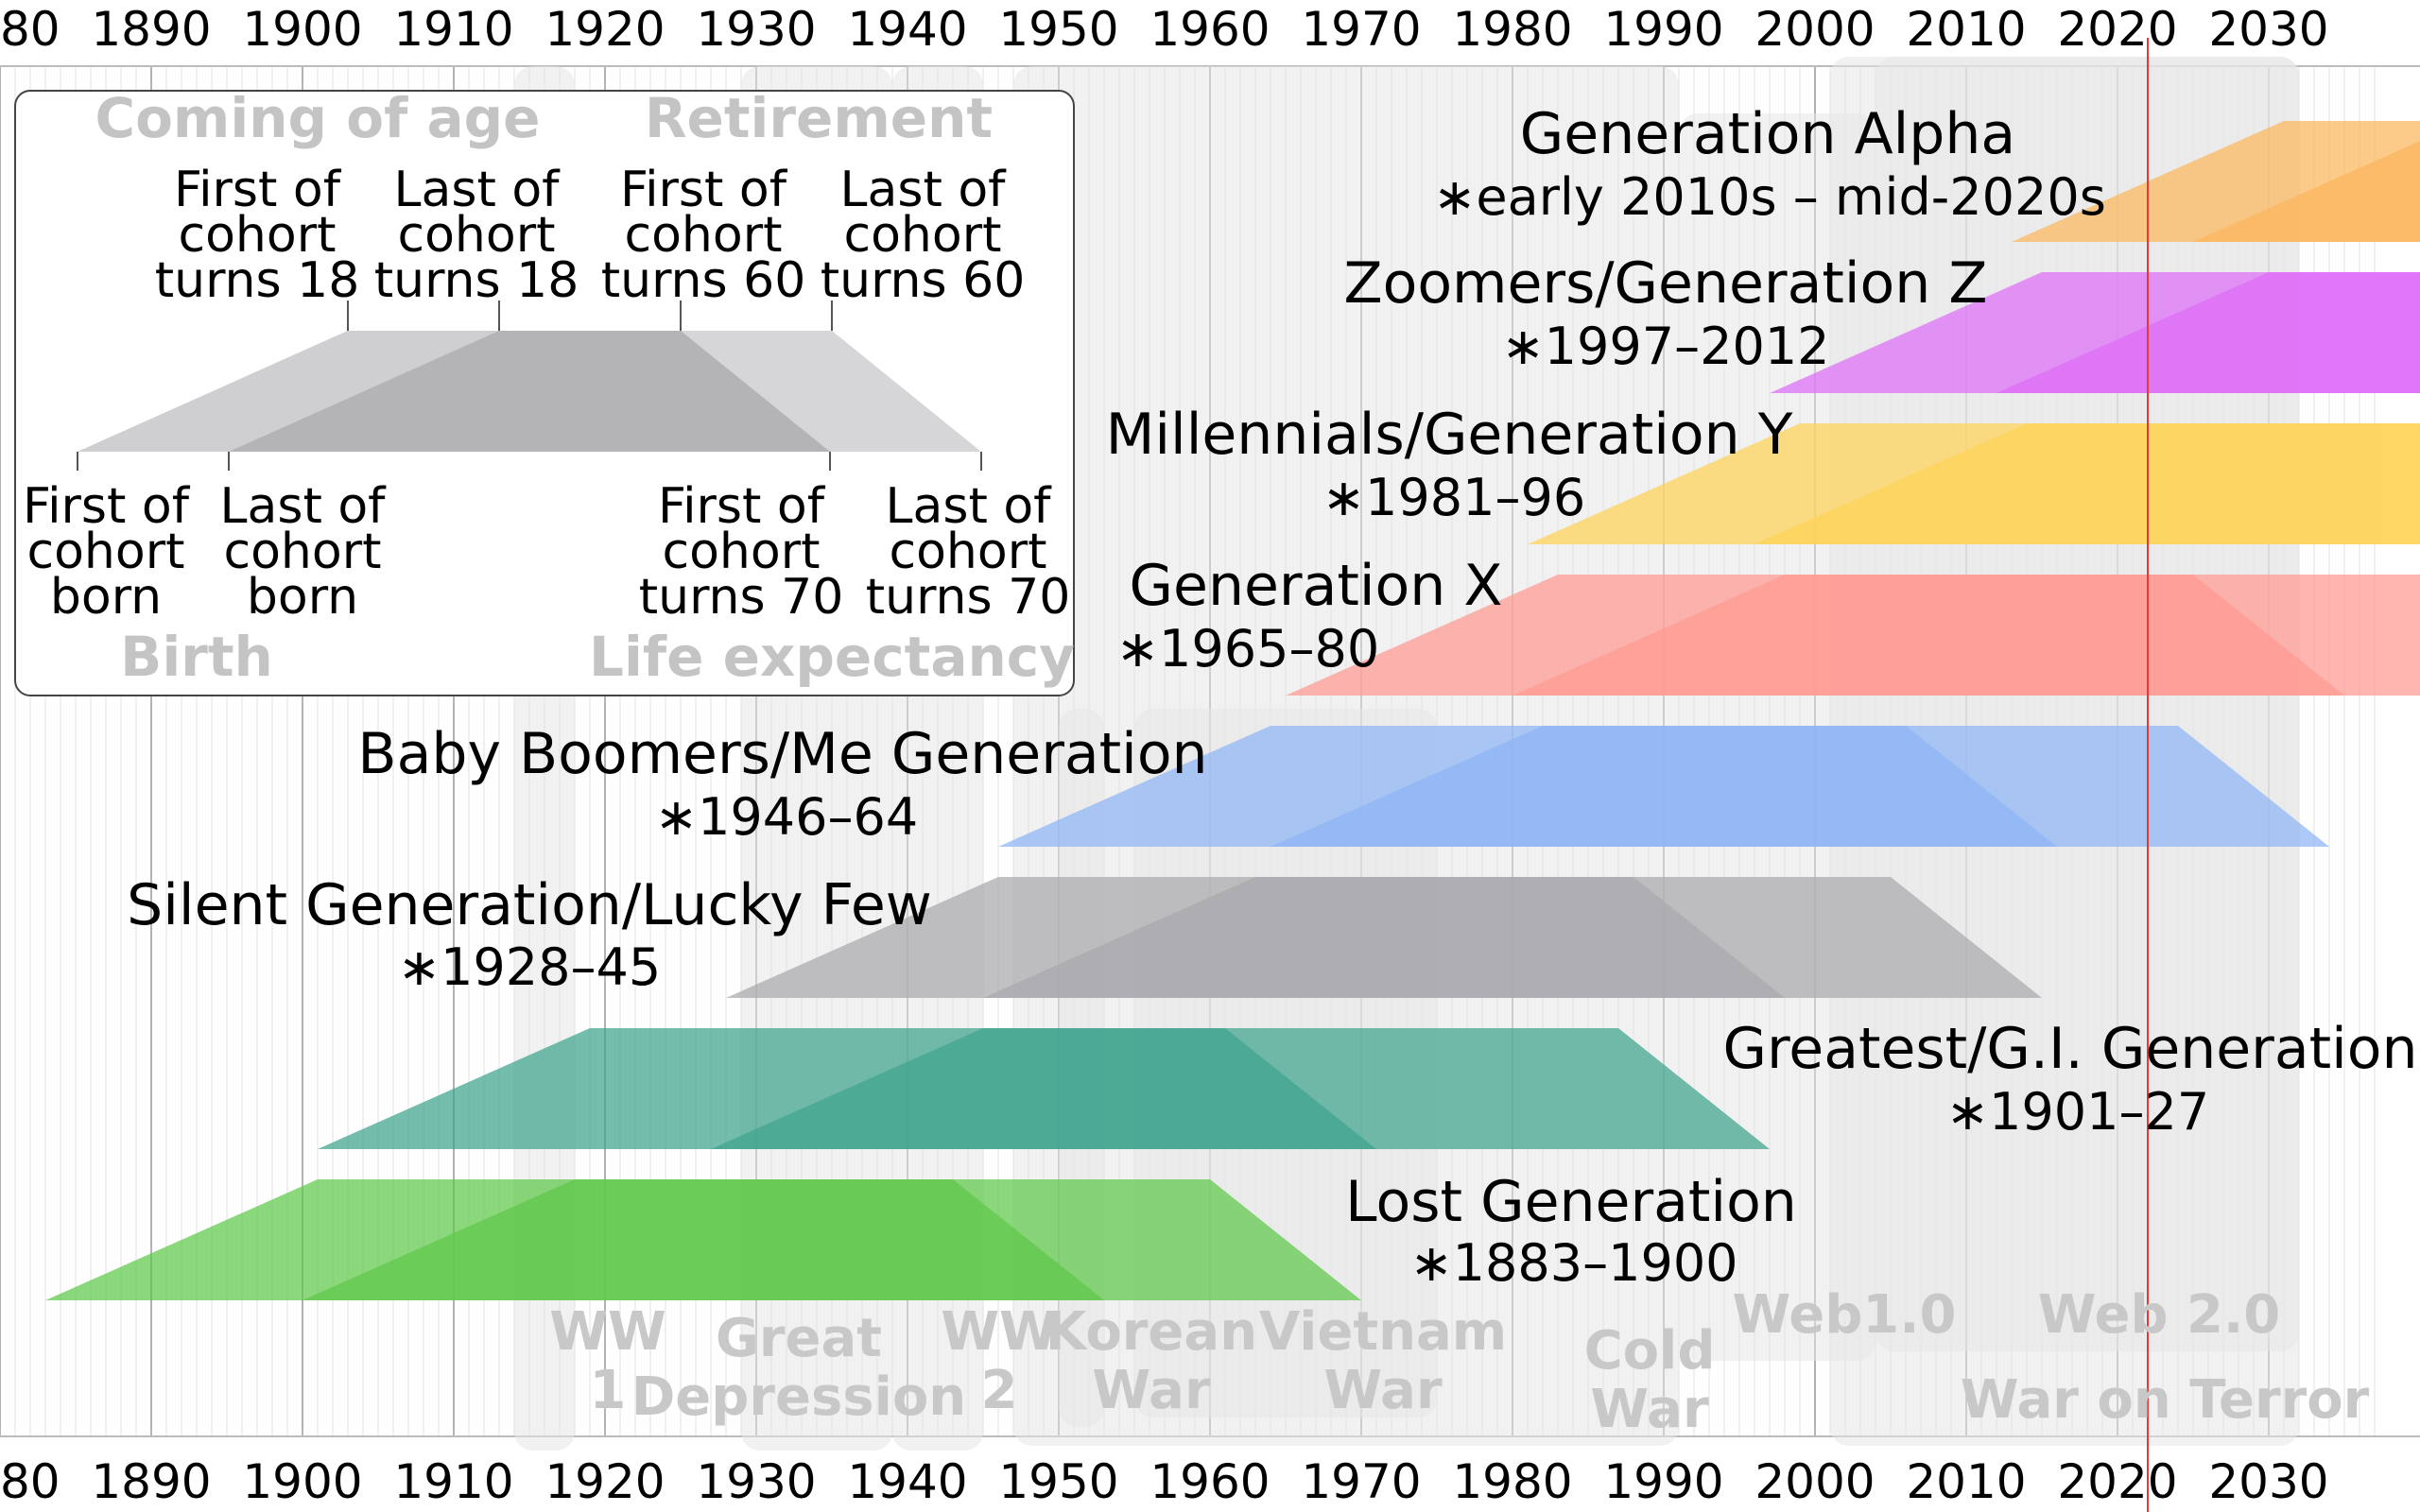  What do you see at coordinates (1573, 1263) in the screenshot?
I see `generation-years-lost: ∗1883–1900` at bounding box center [1573, 1263].